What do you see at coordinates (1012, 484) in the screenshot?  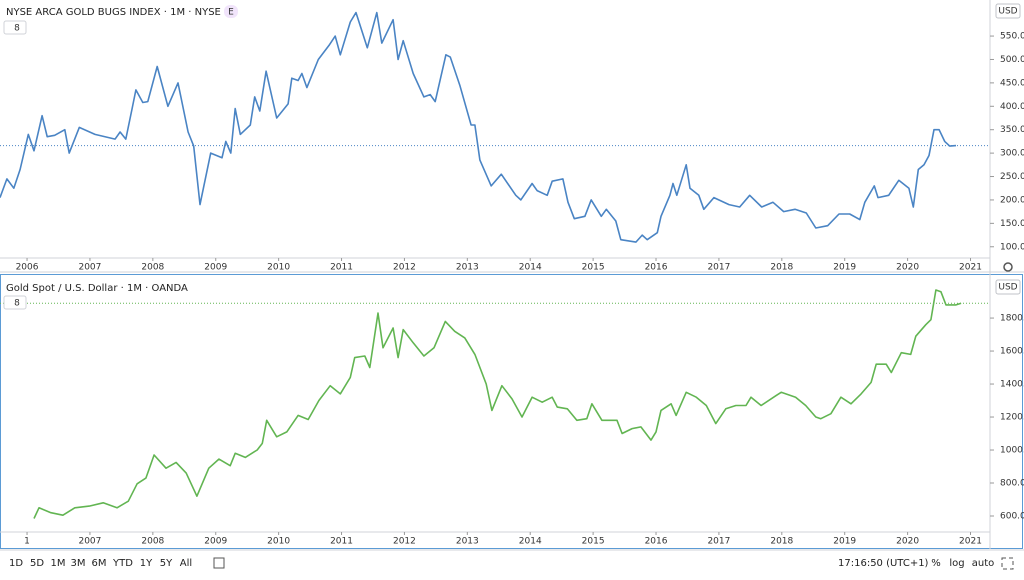 I see `y-tick-label: 800.000` at bounding box center [1012, 484].